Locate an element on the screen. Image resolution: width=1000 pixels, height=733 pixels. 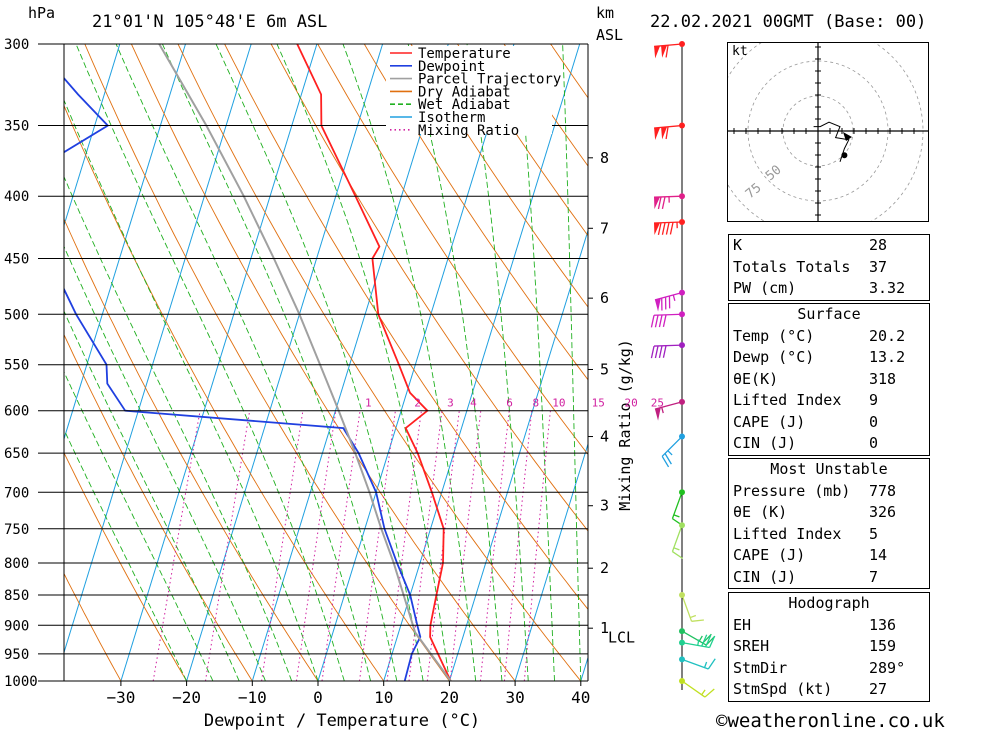
index-row: θE(K) 318 is located at coordinates (829, 380).